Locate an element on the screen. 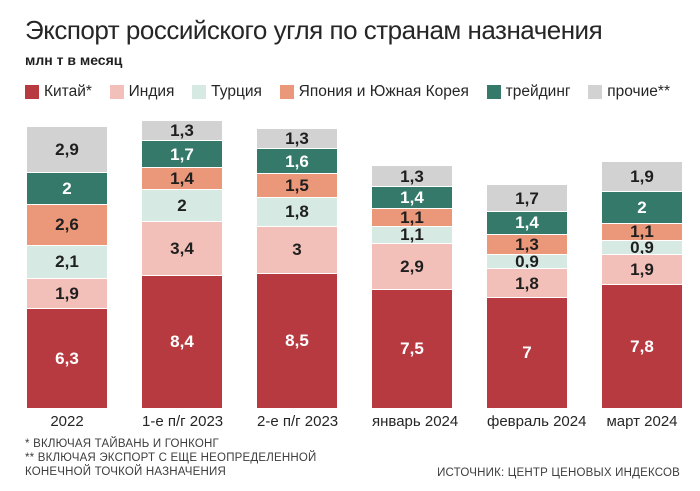 The image size is (700, 491). segment-value-label: 1,6 is located at coordinates (297, 161).